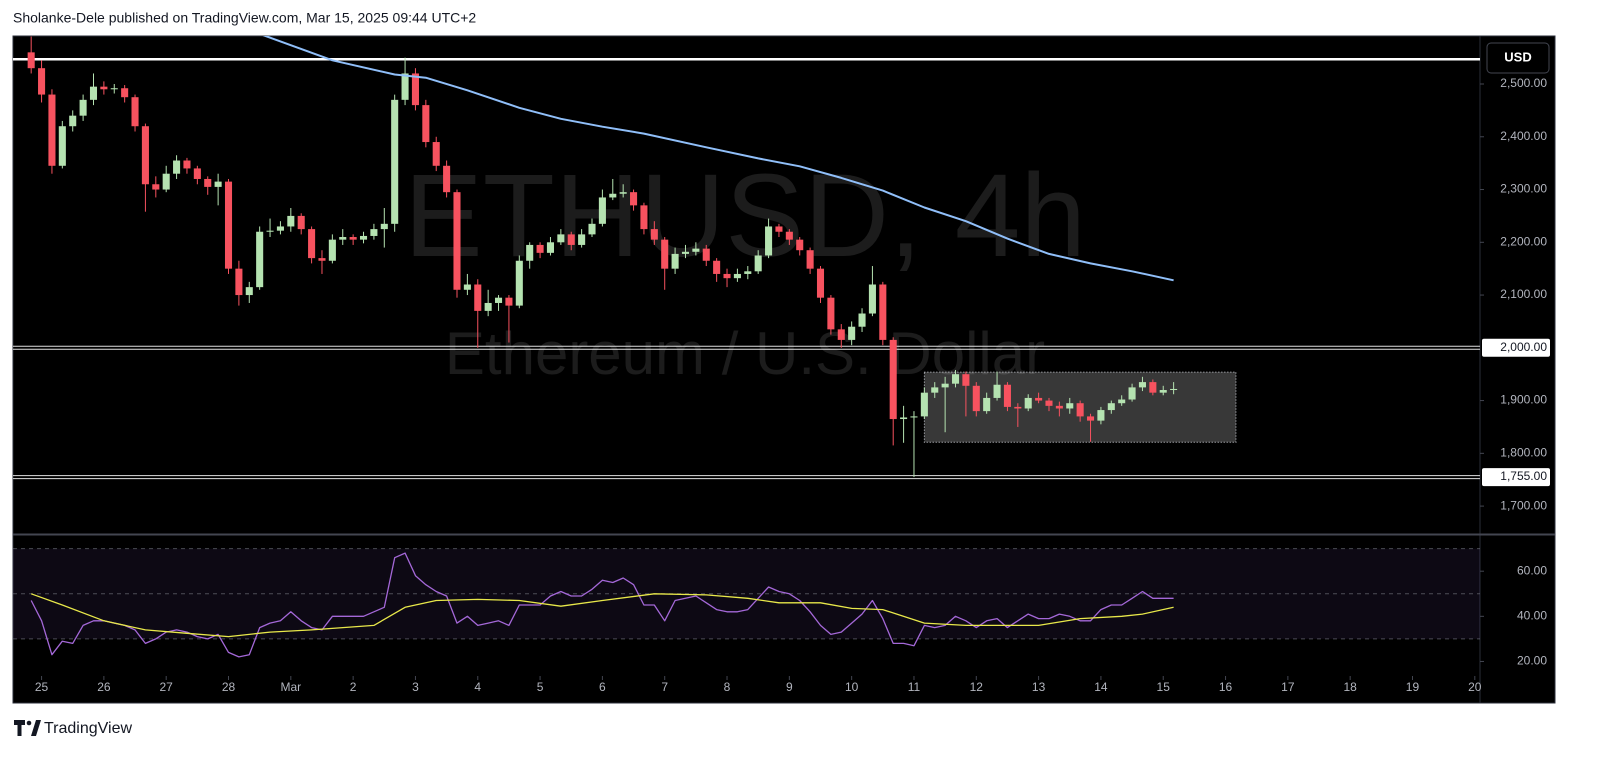 This screenshot has height=766, width=1600. What do you see at coordinates (1164, 687) in the screenshot?
I see `x-tick-label: 15` at bounding box center [1164, 687].